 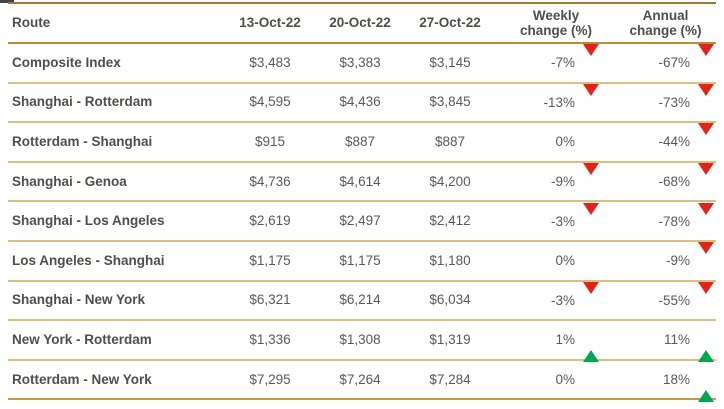 I want to click on rate-value-week3: $887, so click(x=450, y=141).